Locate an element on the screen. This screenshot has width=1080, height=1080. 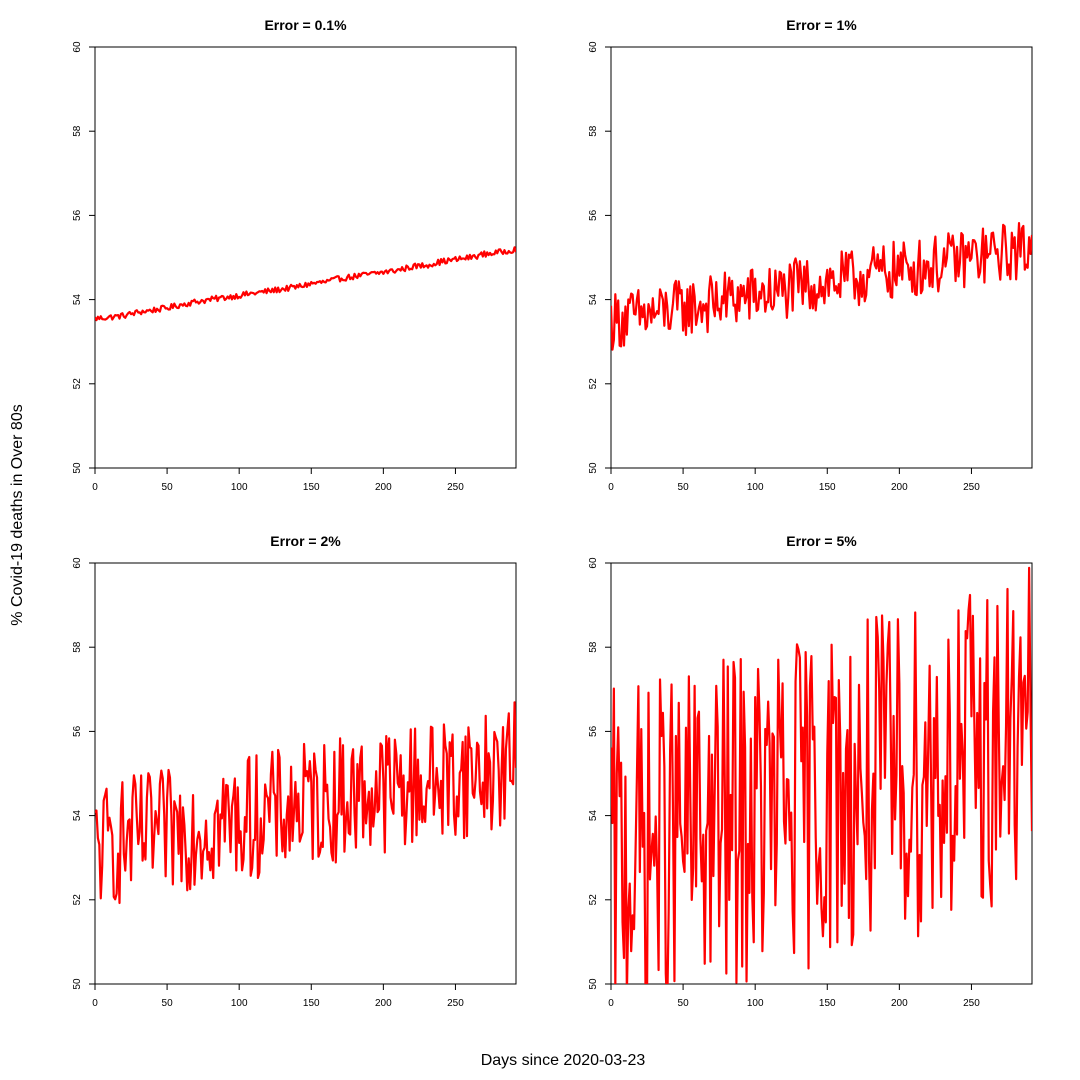
panel-title: Error = 0.1% is located at coordinates (305, 25).